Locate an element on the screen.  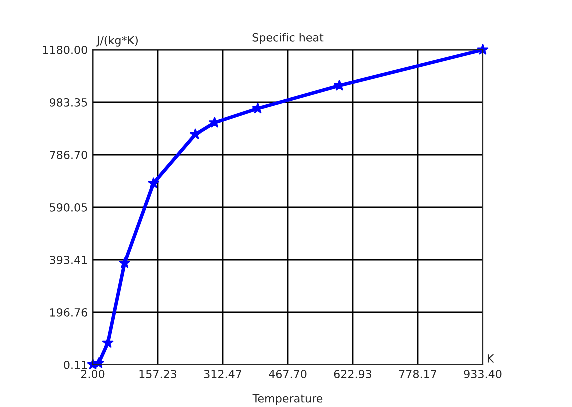
y-tick-label: 196.76 is located at coordinates (69, 312).